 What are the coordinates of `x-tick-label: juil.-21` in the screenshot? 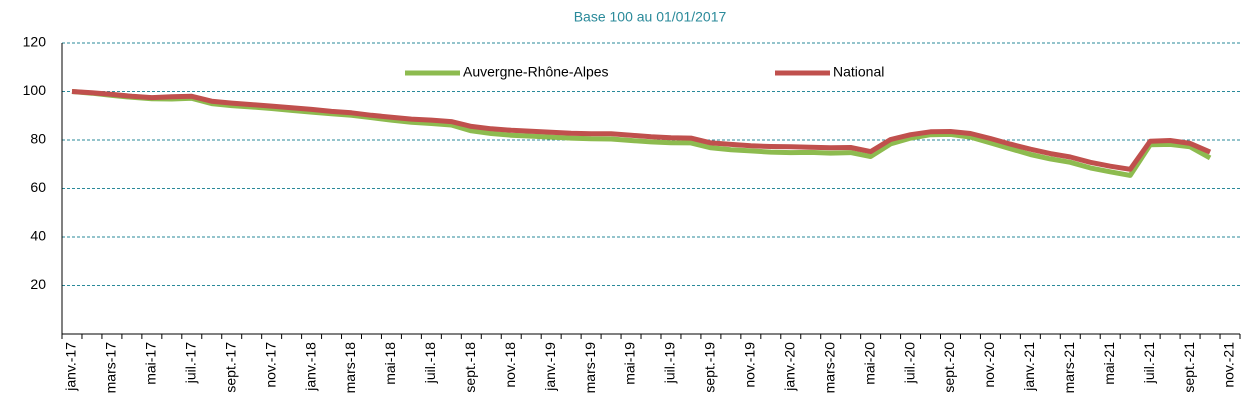 It's located at (1149, 363).